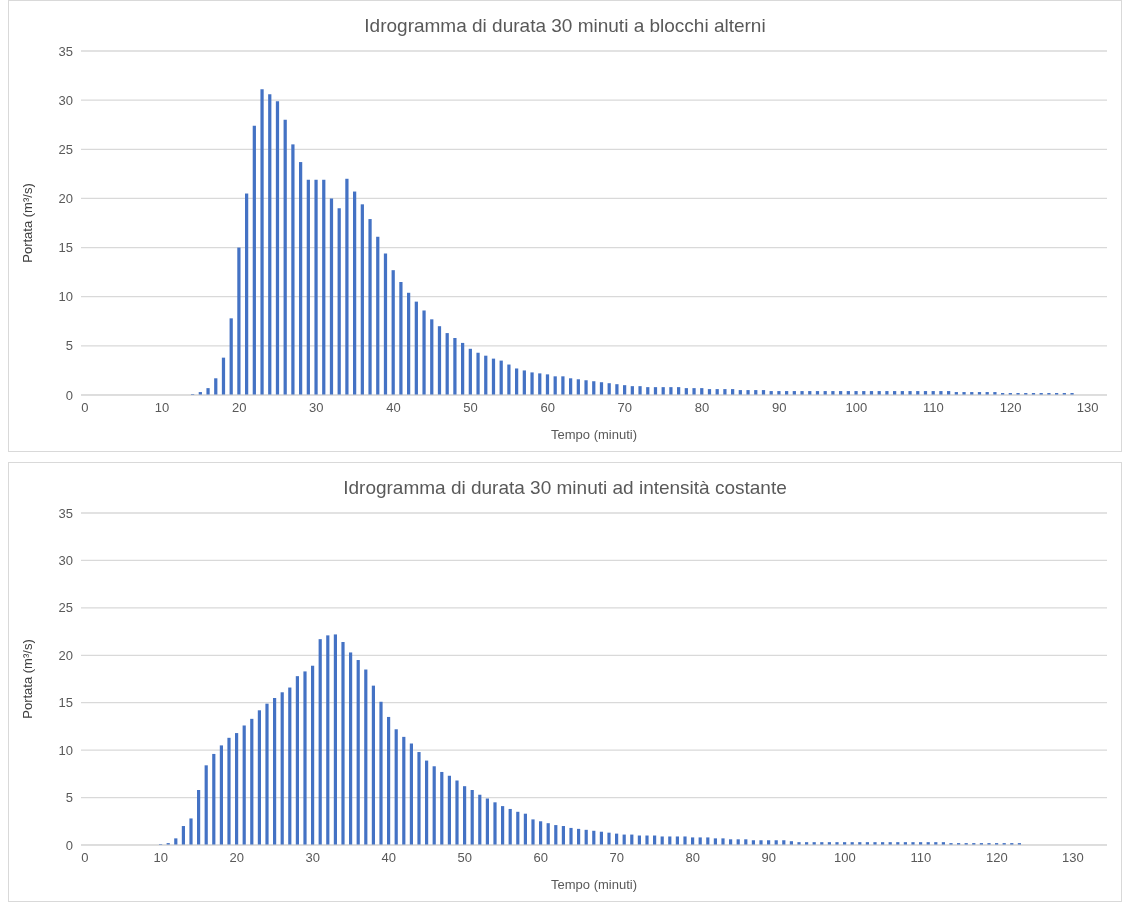 The height and width of the screenshot is (904, 1134). I want to click on chart-title: Idrogramma di durata 30 minuti a blocchi alterni, so click(565, 26).